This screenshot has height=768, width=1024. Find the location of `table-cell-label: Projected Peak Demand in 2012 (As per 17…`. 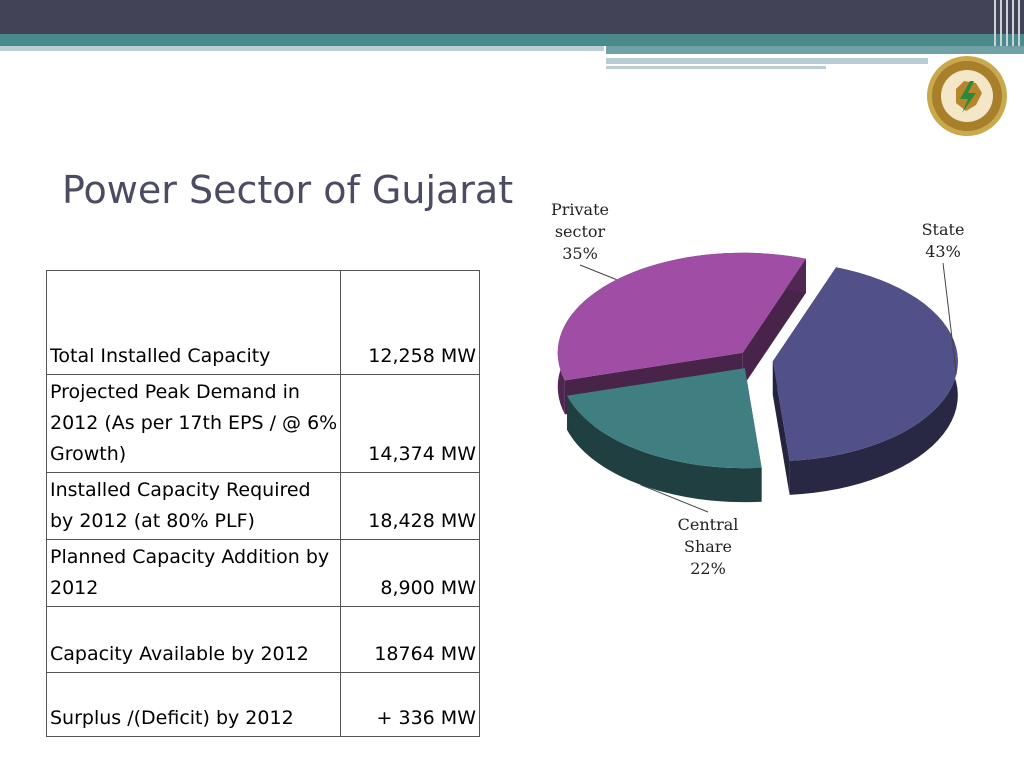

table-cell-label: Projected Peak Demand in 2012 (As per 17… is located at coordinates (193, 423).